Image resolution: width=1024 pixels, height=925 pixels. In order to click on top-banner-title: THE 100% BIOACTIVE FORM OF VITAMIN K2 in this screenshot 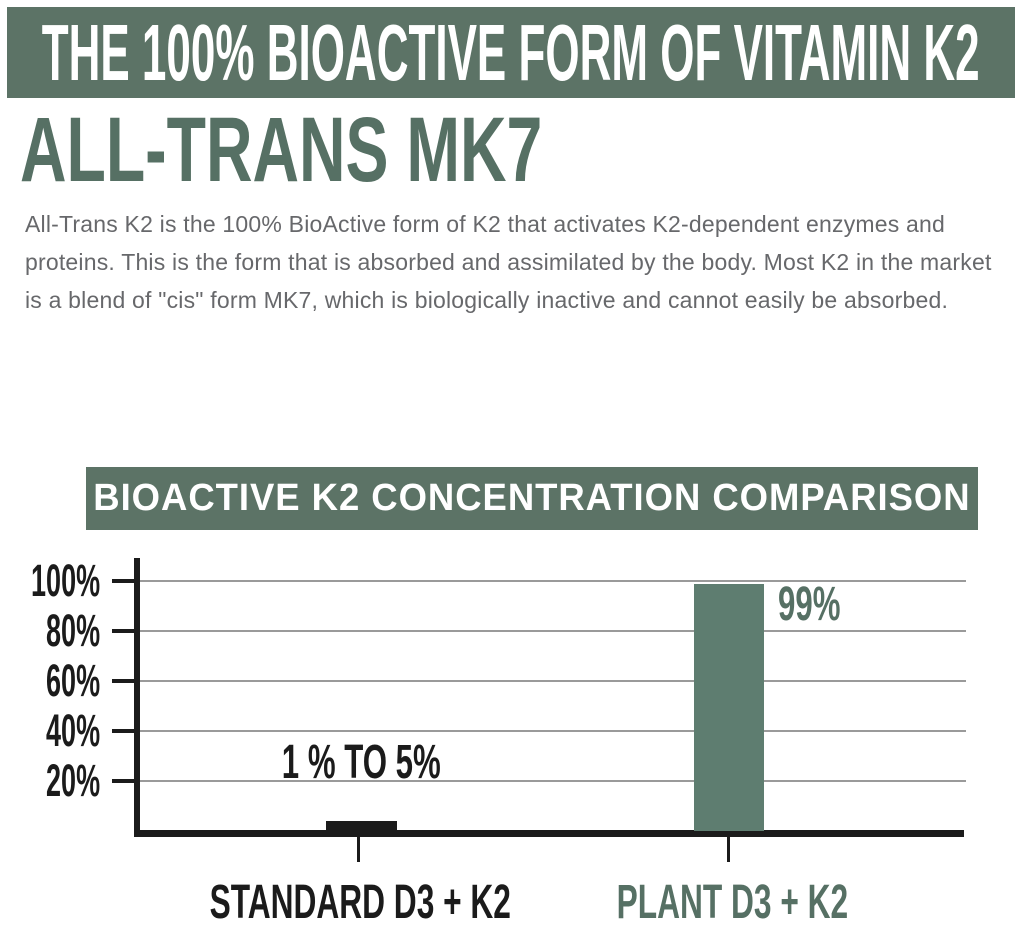, I will do `click(511, 52)`.